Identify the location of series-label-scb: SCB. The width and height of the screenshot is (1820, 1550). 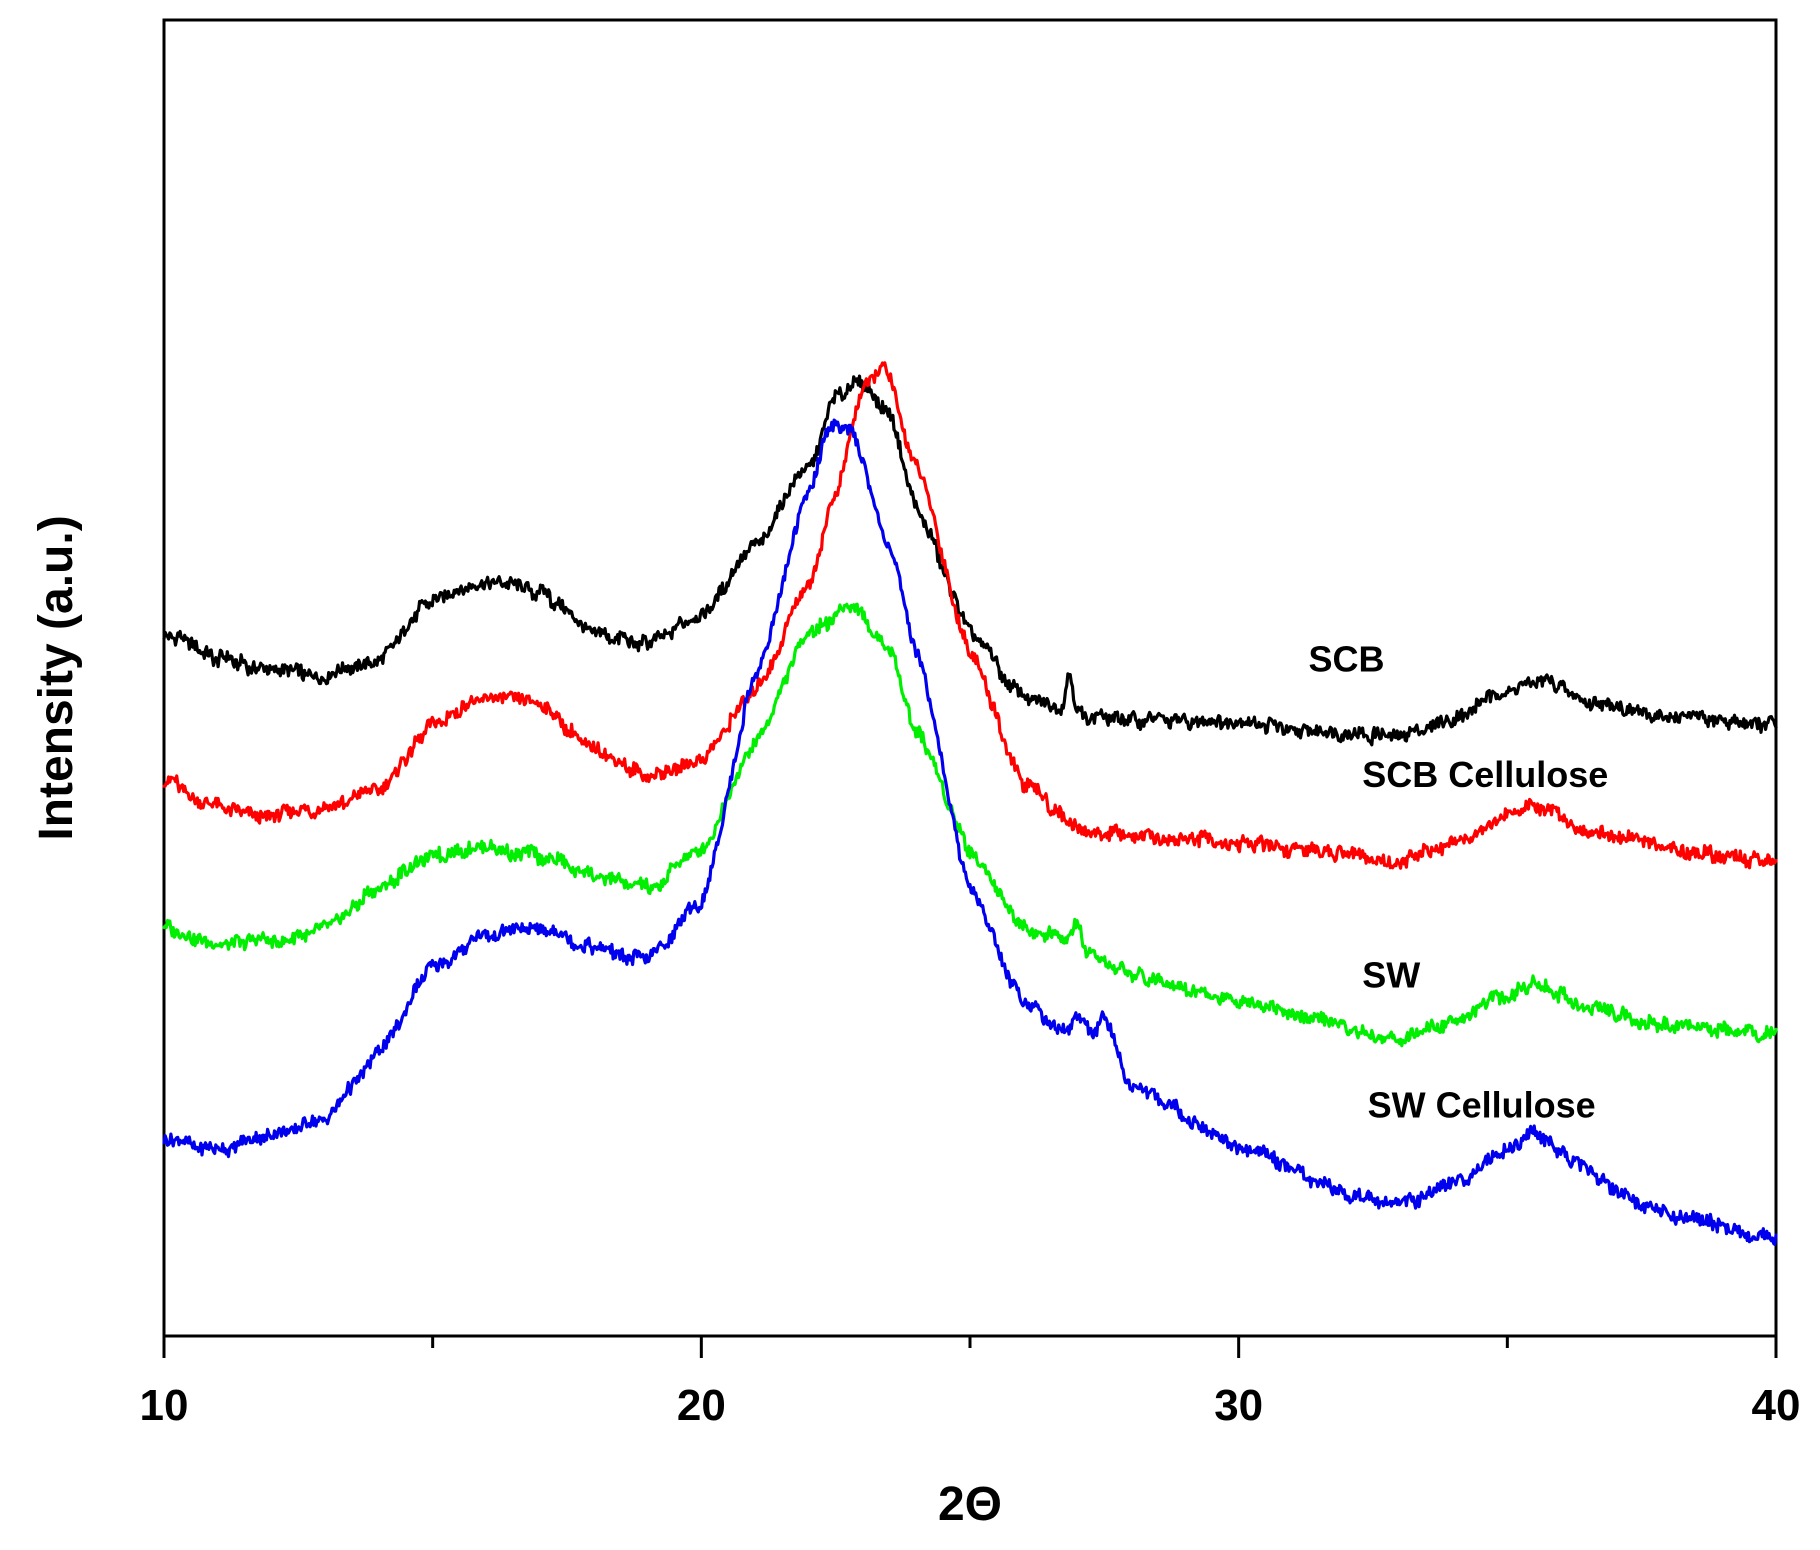
(1347, 658).